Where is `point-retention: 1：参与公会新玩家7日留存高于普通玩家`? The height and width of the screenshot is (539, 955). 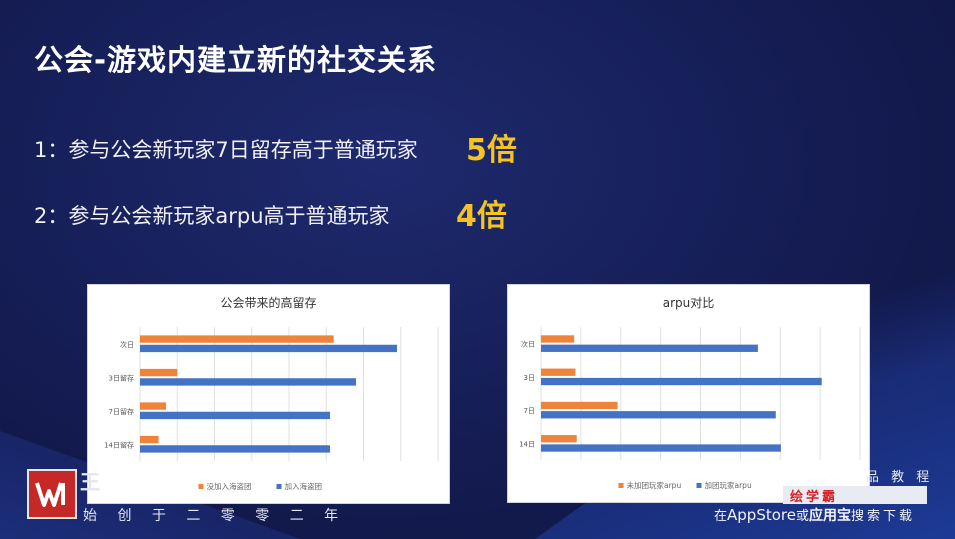 point-retention: 1：参与公会新玩家7日留存高于普通玩家 is located at coordinates (226, 150).